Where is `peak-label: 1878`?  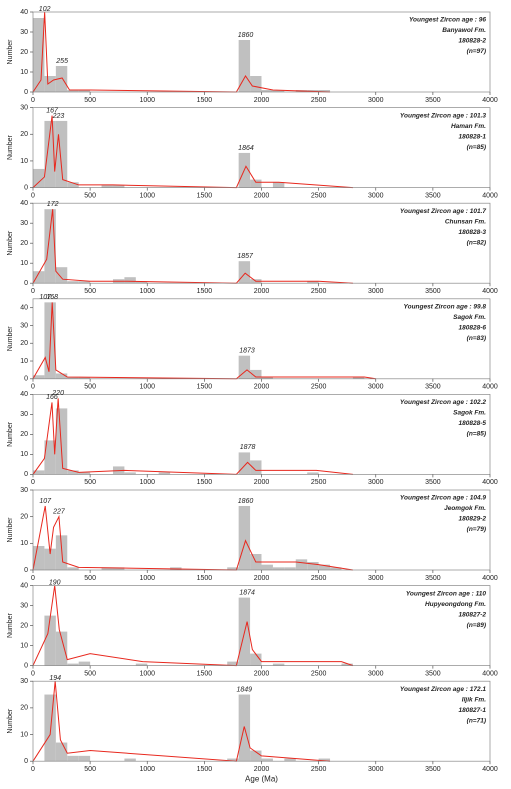
peak-label: 1878 is located at coordinates (248, 447).